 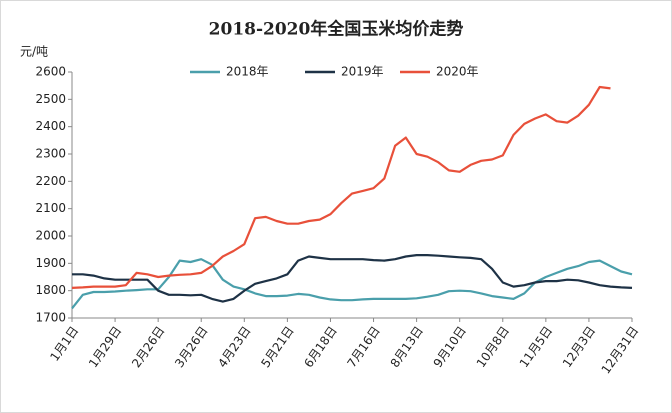 I want to click on y-tick-label: 2500, so click(x=50, y=99).